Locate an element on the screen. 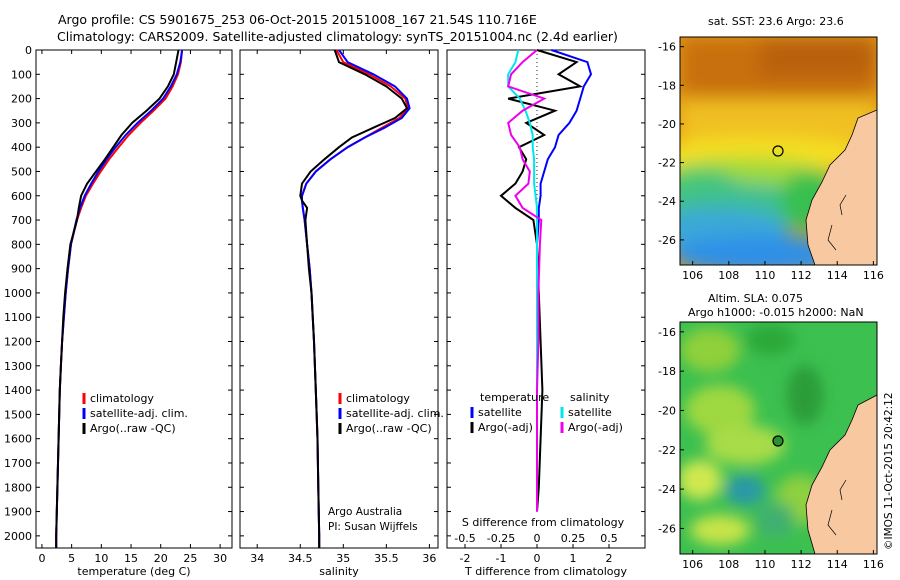  difference-legend-title: temperature is located at coordinates (514, 397).